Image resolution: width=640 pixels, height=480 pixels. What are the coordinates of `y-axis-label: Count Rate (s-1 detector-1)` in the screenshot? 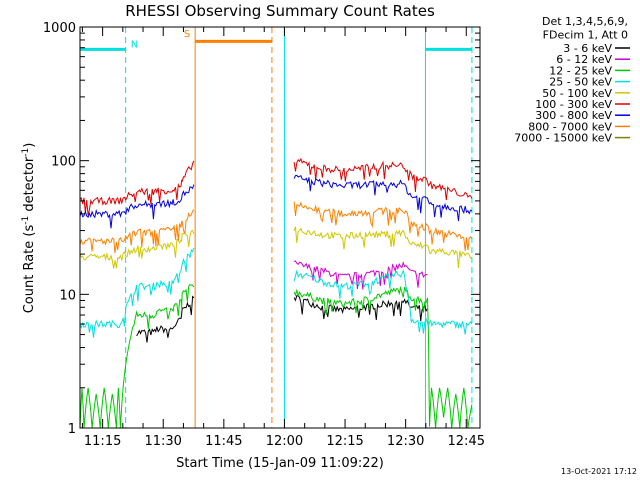 It's located at (29, 228).